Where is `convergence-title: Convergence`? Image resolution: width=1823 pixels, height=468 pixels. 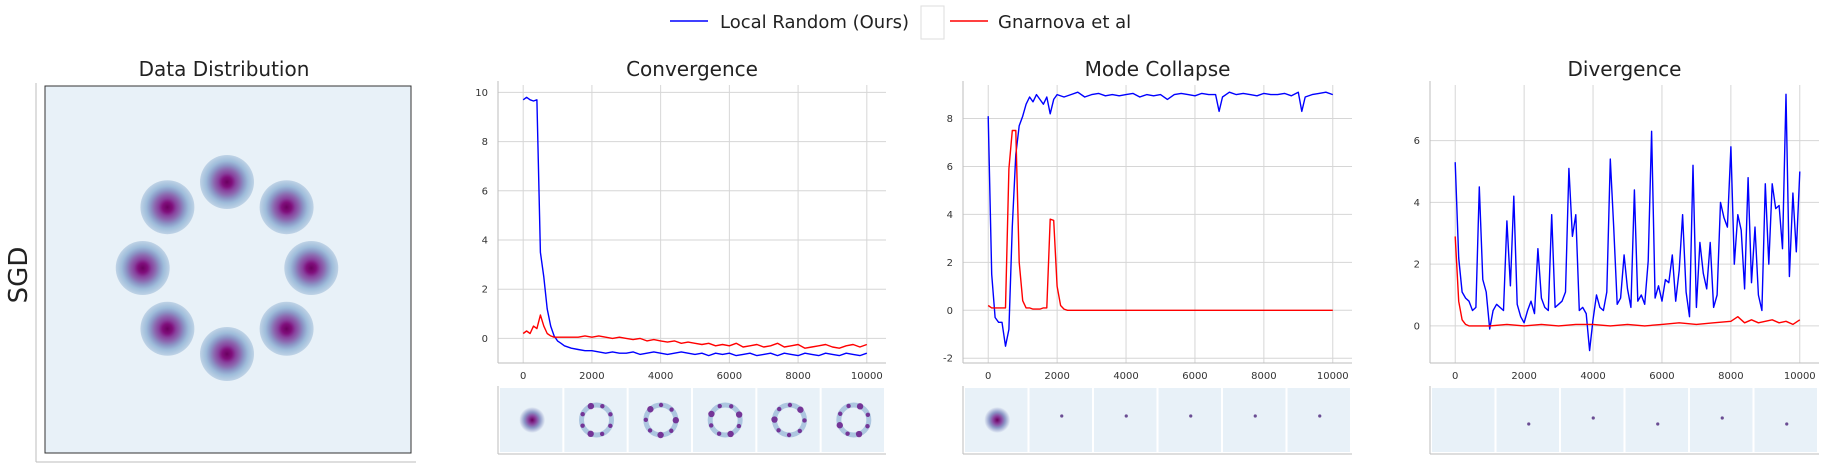
convergence-title: Convergence is located at coordinates (692, 69).